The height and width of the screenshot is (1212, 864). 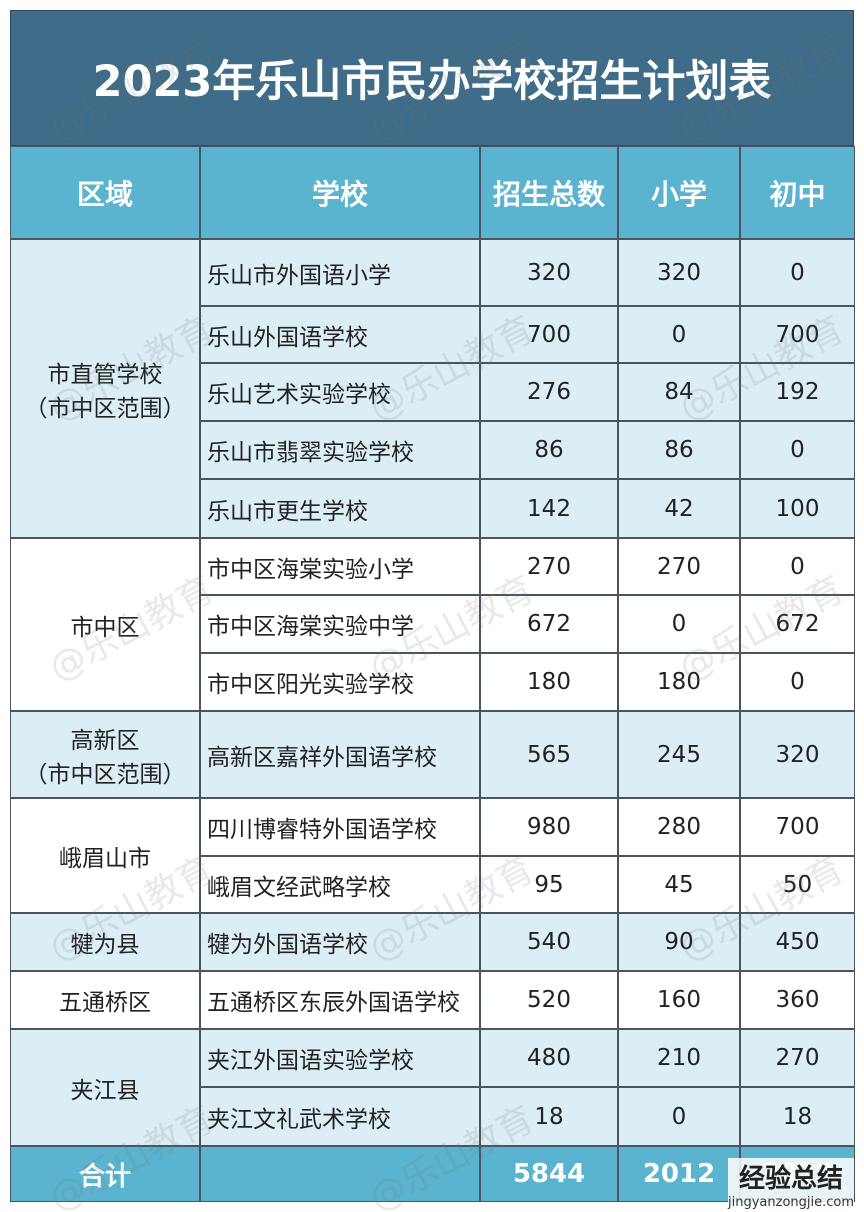 I want to click on region-line: 市中区, so click(x=105, y=627).